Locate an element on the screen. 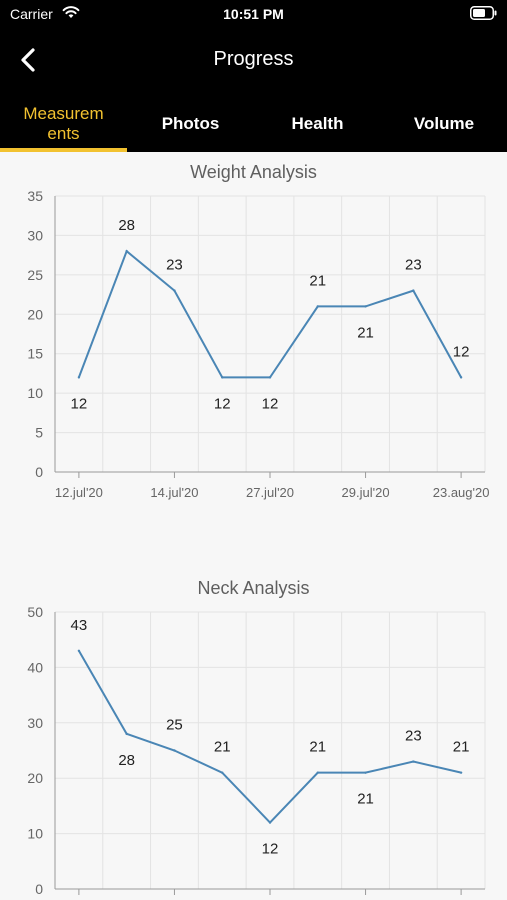 The width and height of the screenshot is (507, 900). x-tick-label: 27.jul'20 is located at coordinates (270, 492).